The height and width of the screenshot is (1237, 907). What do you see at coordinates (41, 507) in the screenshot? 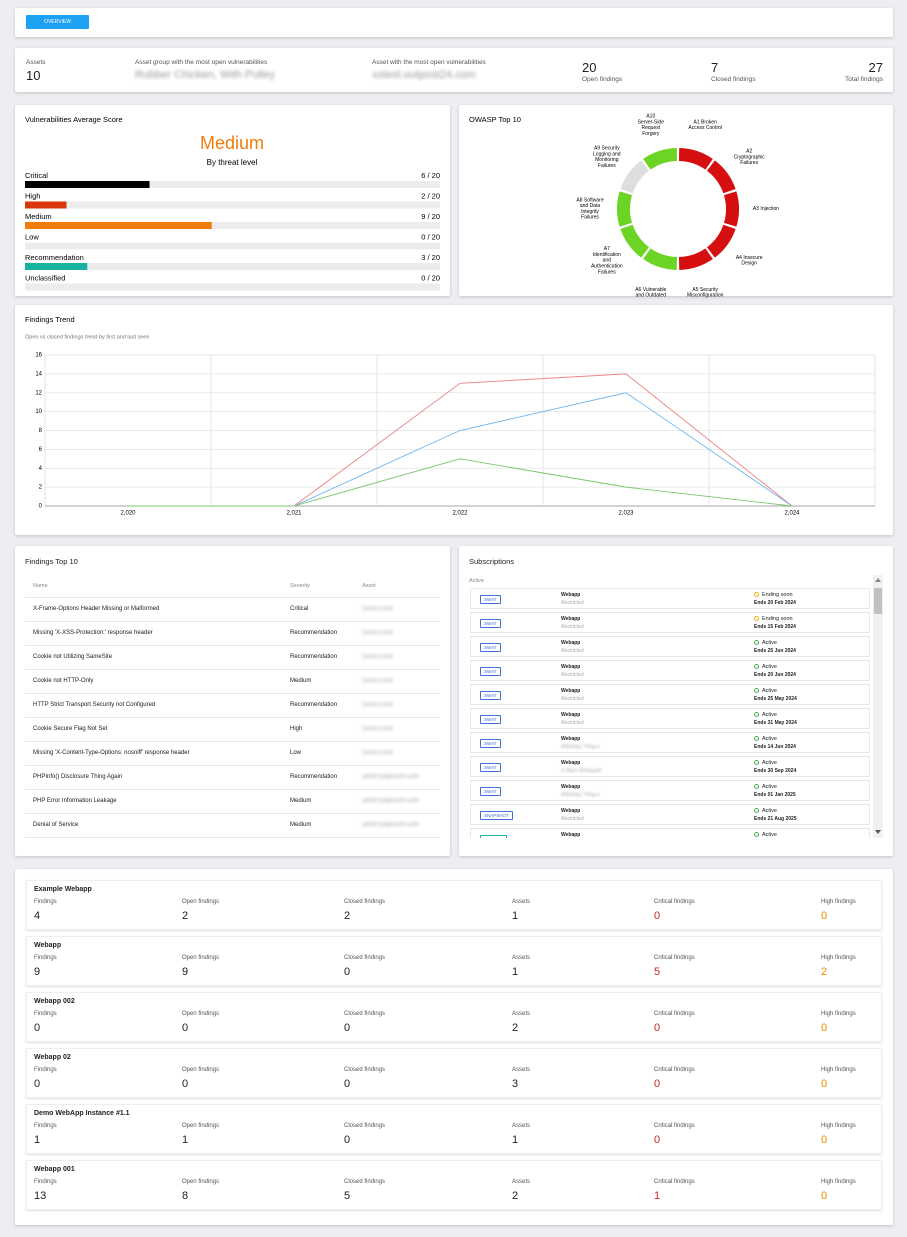
I see `y-tick-label: 0` at bounding box center [41, 507].